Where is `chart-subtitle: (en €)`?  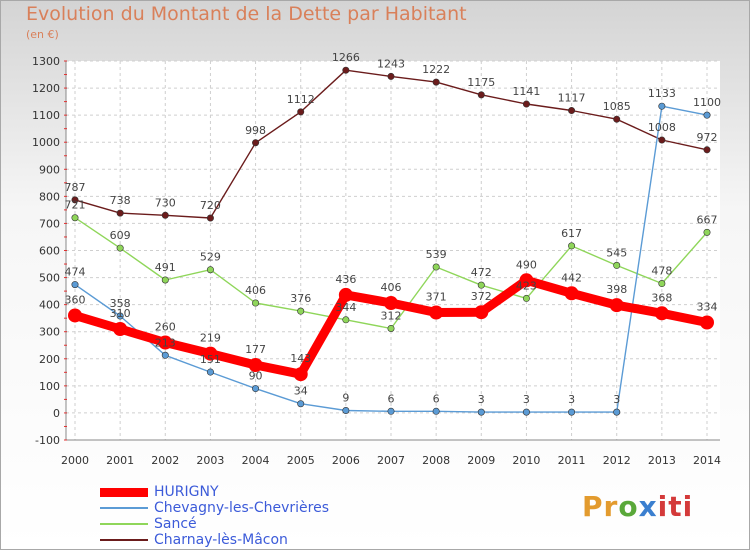
chart-subtitle: (en €) is located at coordinates (42, 34).